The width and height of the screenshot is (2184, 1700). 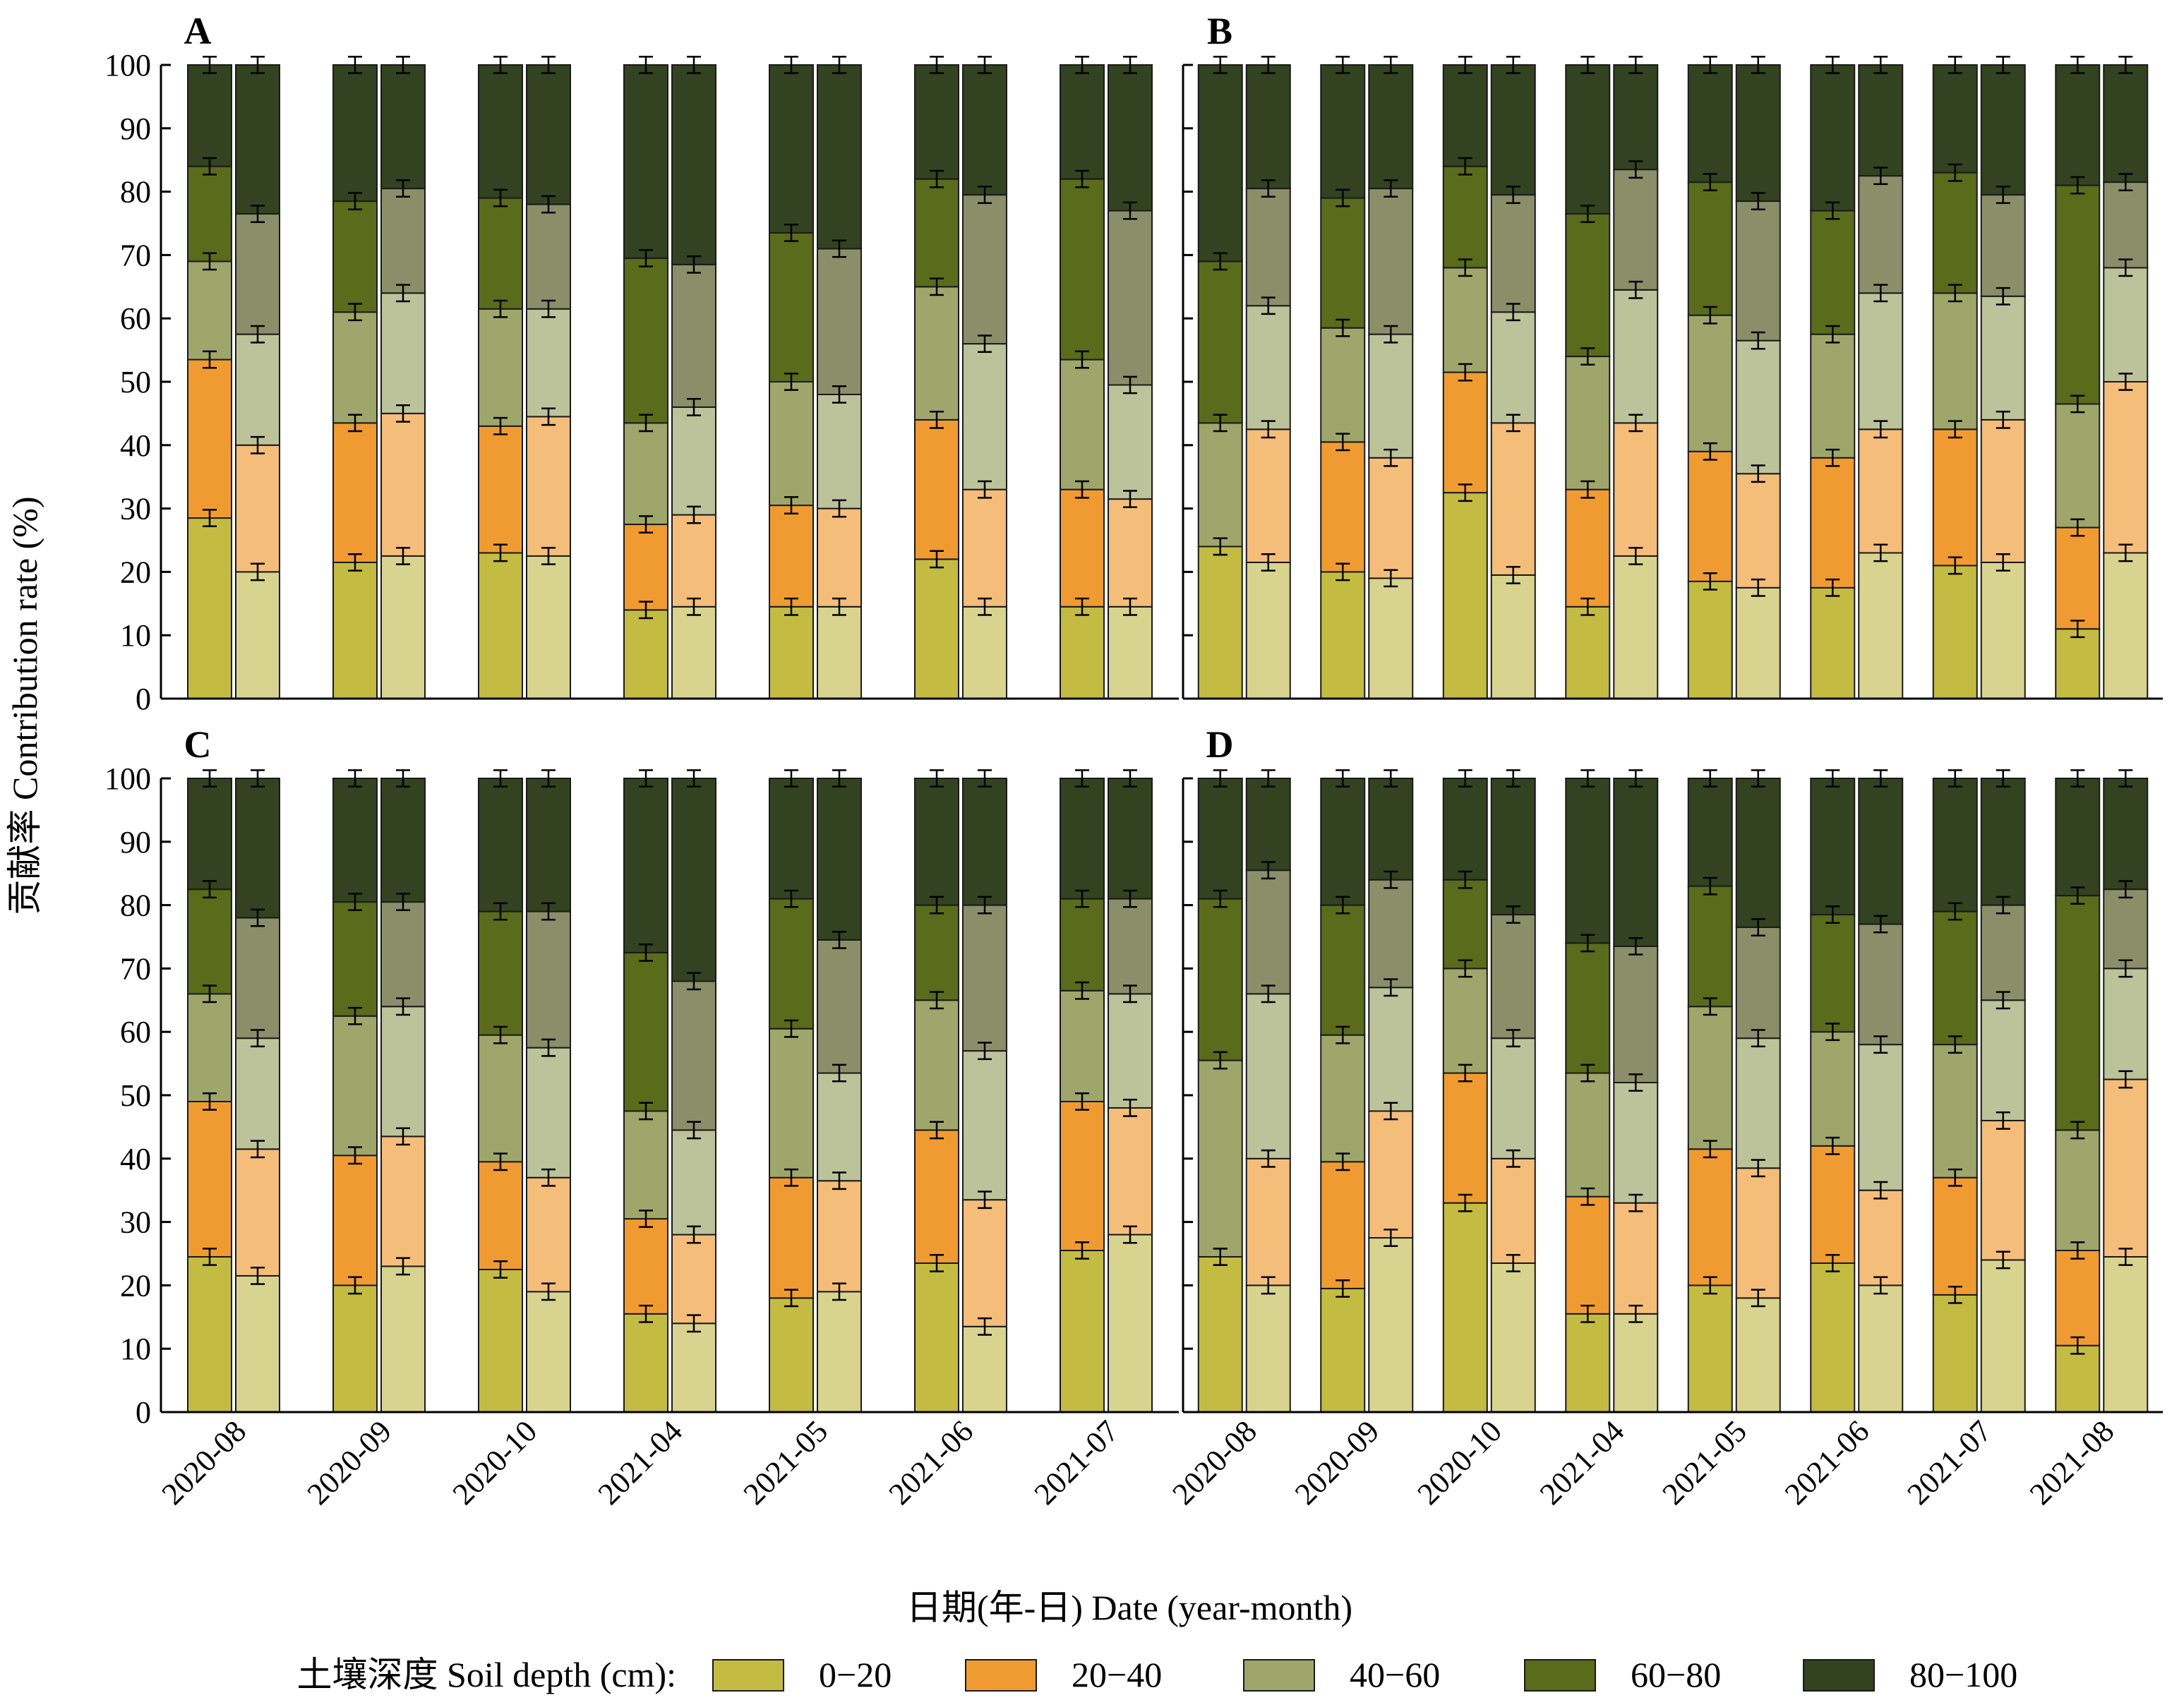 I want to click on x-tick-label: 2021-08, so click(x=2071, y=1462).